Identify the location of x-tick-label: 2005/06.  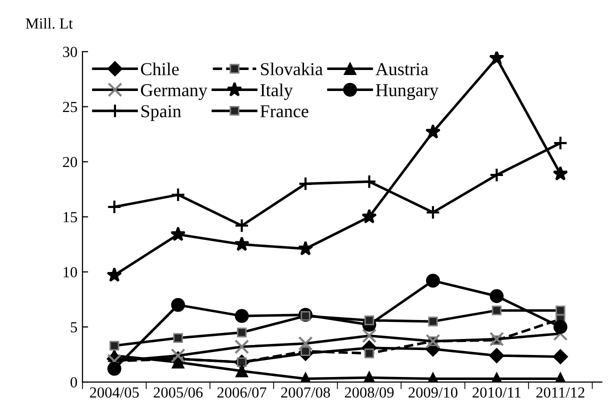
(178, 392).